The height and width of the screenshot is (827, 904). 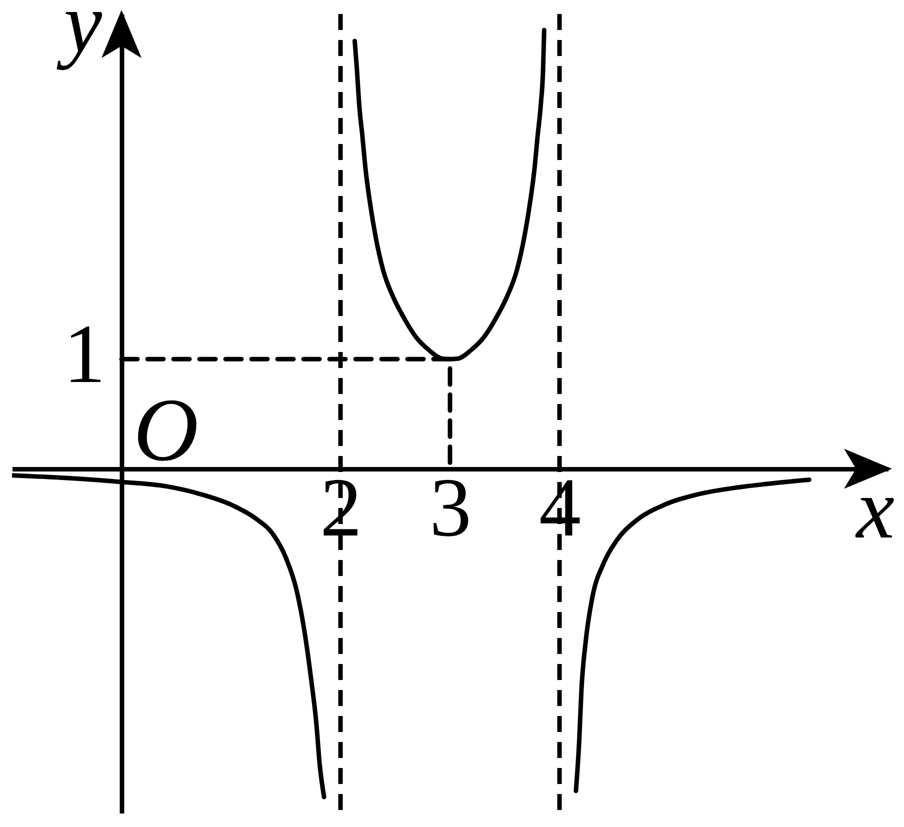 What do you see at coordinates (166, 430) in the screenshot?
I see `annotation: O` at bounding box center [166, 430].